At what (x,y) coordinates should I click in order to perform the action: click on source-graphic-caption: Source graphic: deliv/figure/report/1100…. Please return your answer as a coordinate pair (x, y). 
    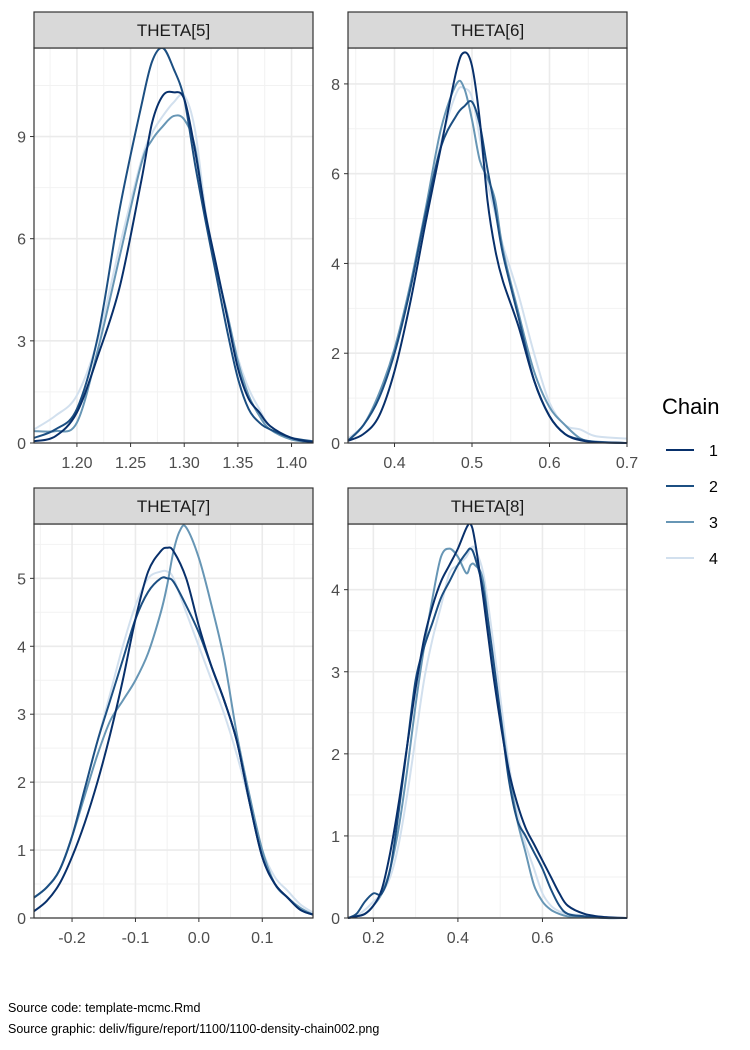
    Looking at the image, I should click on (194, 1029).